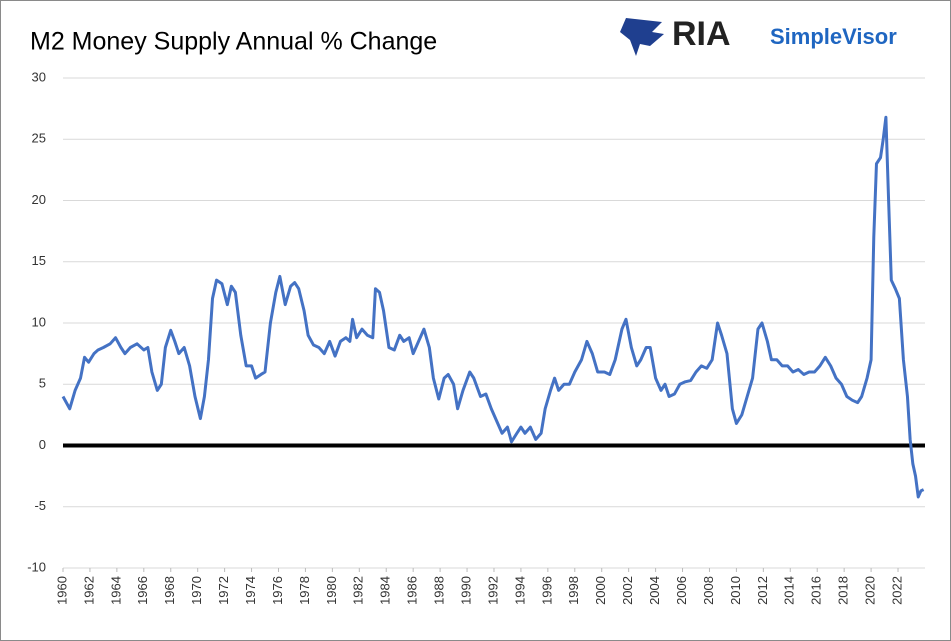 The height and width of the screenshot is (641, 951). What do you see at coordinates (600, 590) in the screenshot?
I see `x-tick-label: 2000` at bounding box center [600, 590].